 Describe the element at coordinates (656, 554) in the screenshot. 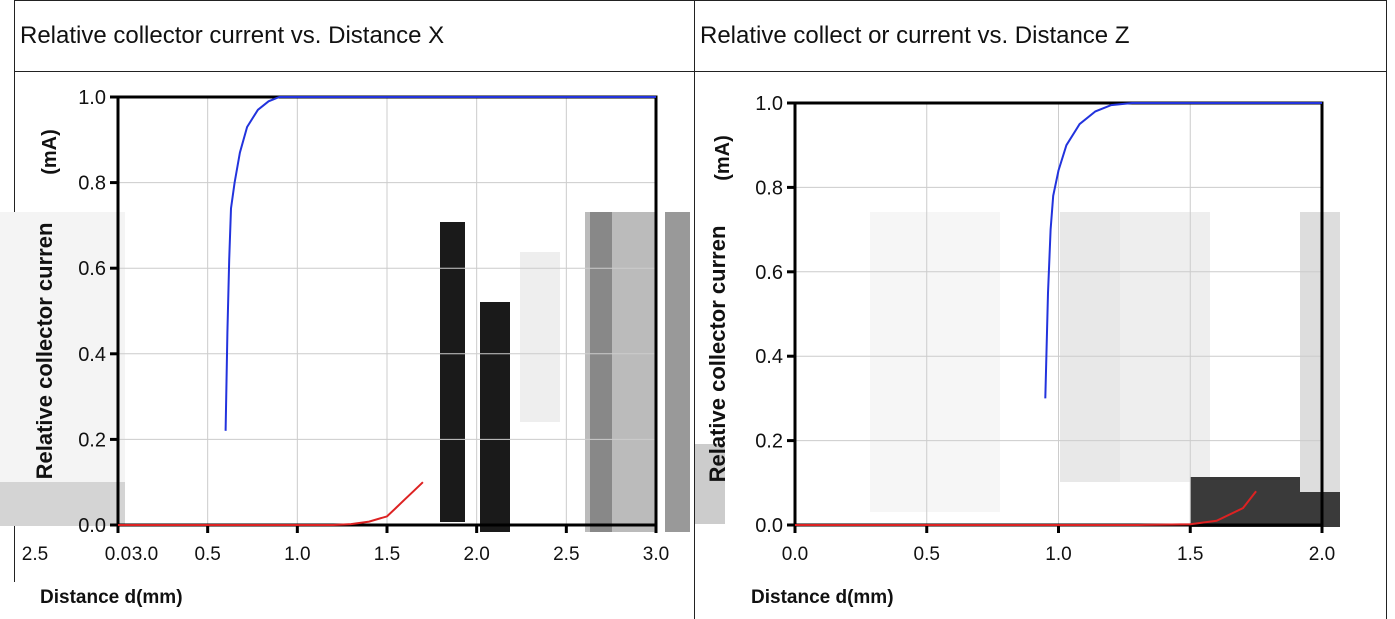

I see `x-tick-label: 3.0` at that location.